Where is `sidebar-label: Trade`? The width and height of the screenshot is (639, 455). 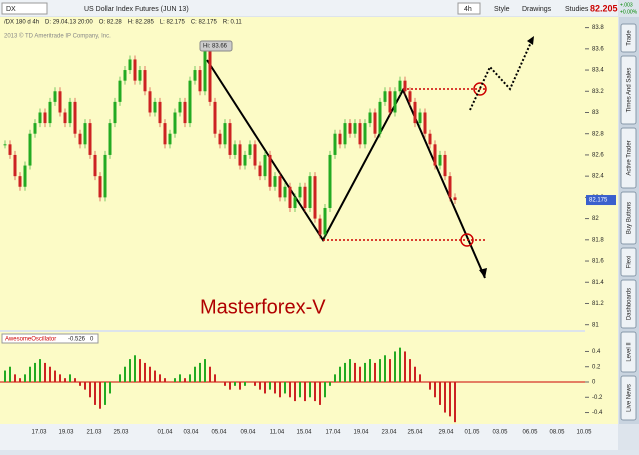
sidebar-label: Trade is located at coordinates (630, 38).